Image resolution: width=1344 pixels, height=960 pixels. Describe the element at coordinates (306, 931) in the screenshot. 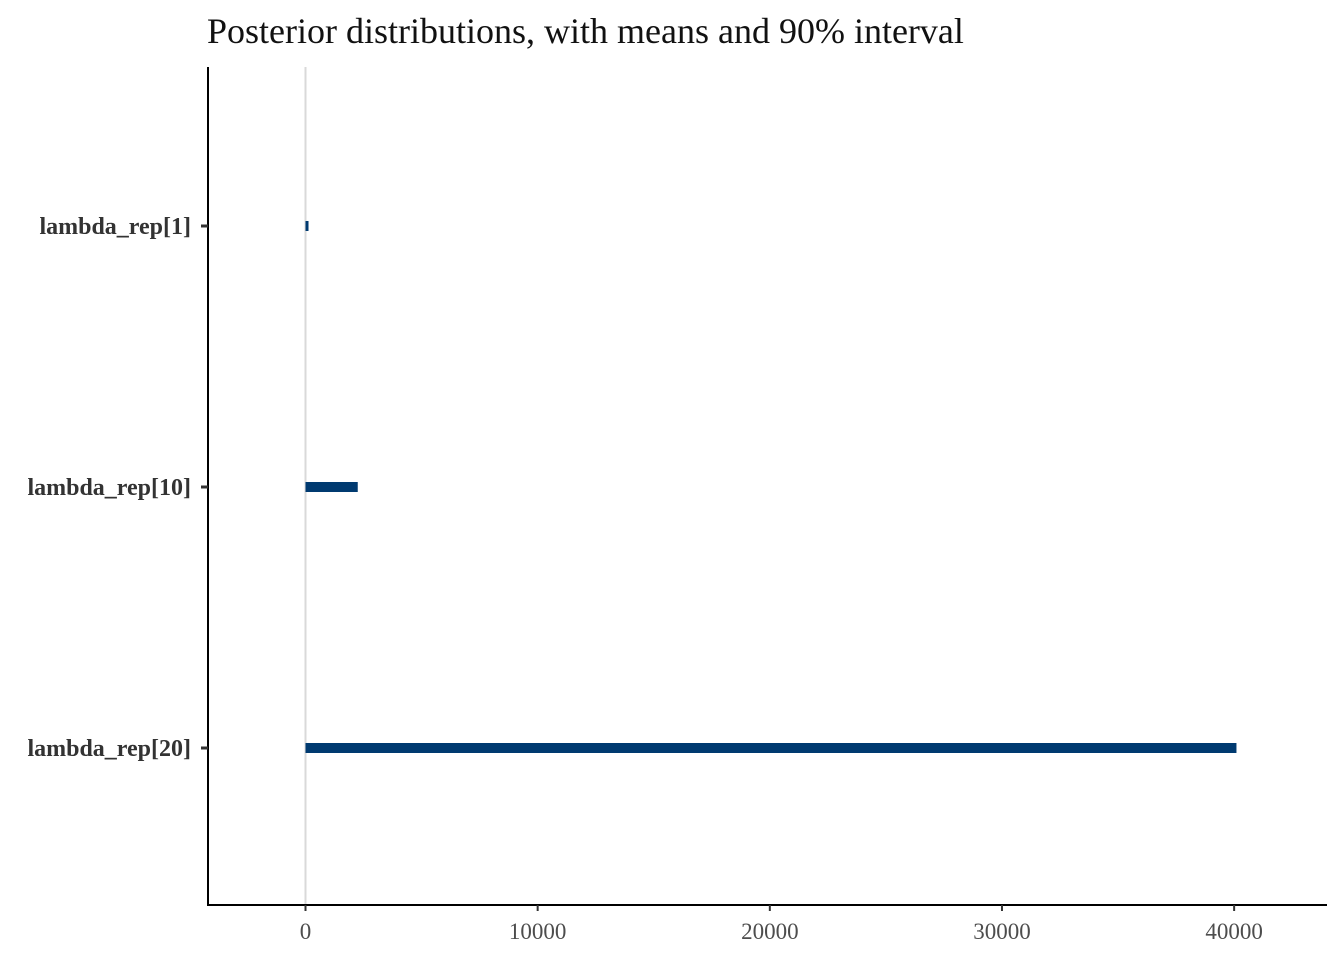

I see `x-tick-label: 0` at that location.